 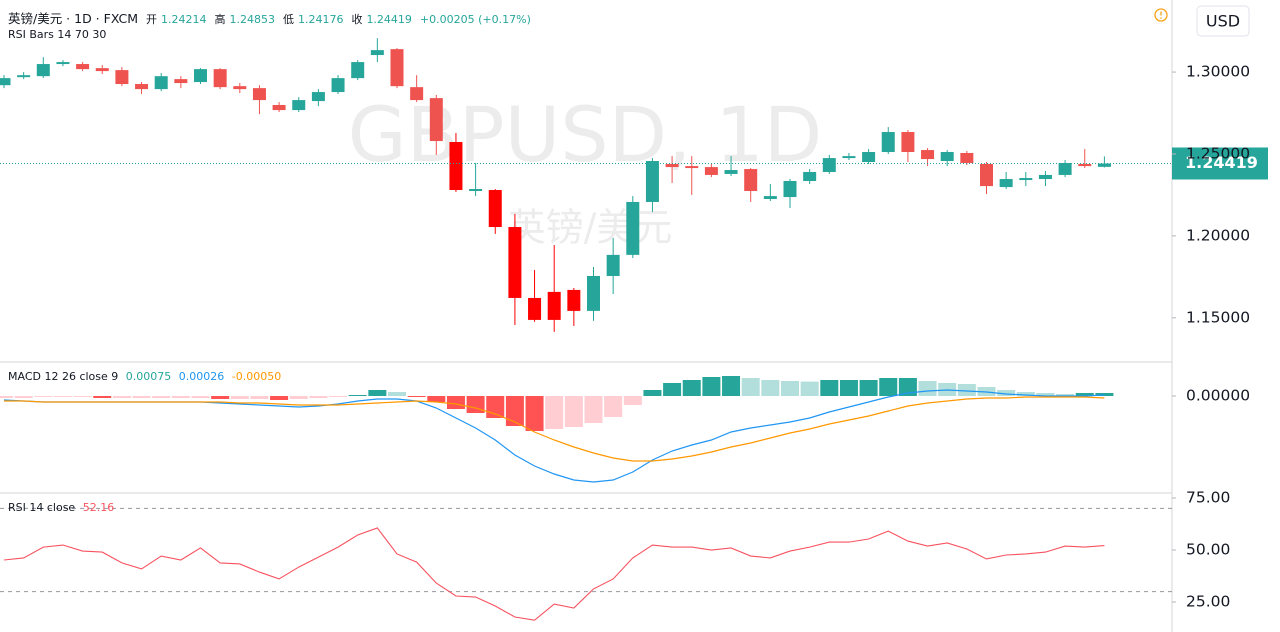 I want to click on ohlc-label: 收, so click(x=357, y=19).